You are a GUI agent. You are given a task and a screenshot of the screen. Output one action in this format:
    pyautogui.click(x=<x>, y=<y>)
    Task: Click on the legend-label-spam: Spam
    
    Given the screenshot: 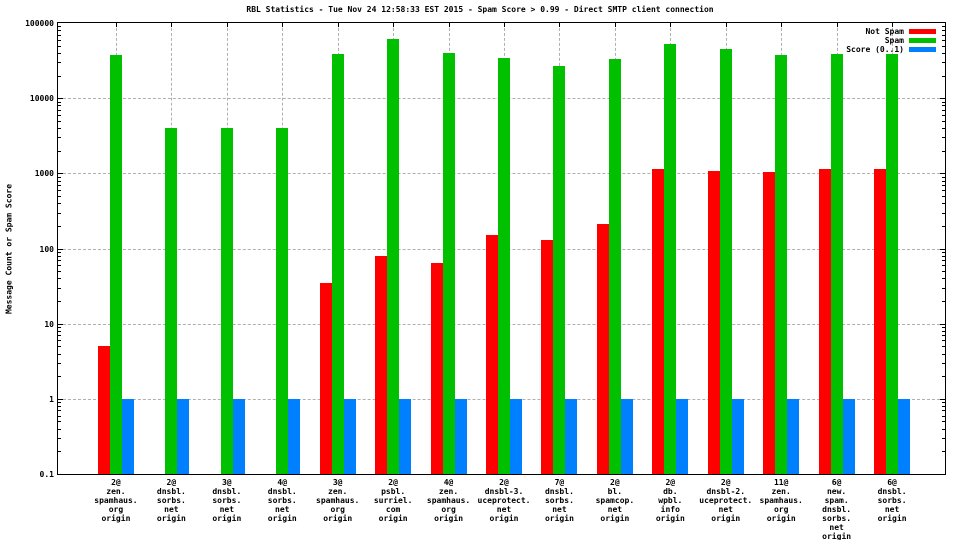 What is the action you would take?
    pyautogui.click(x=894, y=40)
    